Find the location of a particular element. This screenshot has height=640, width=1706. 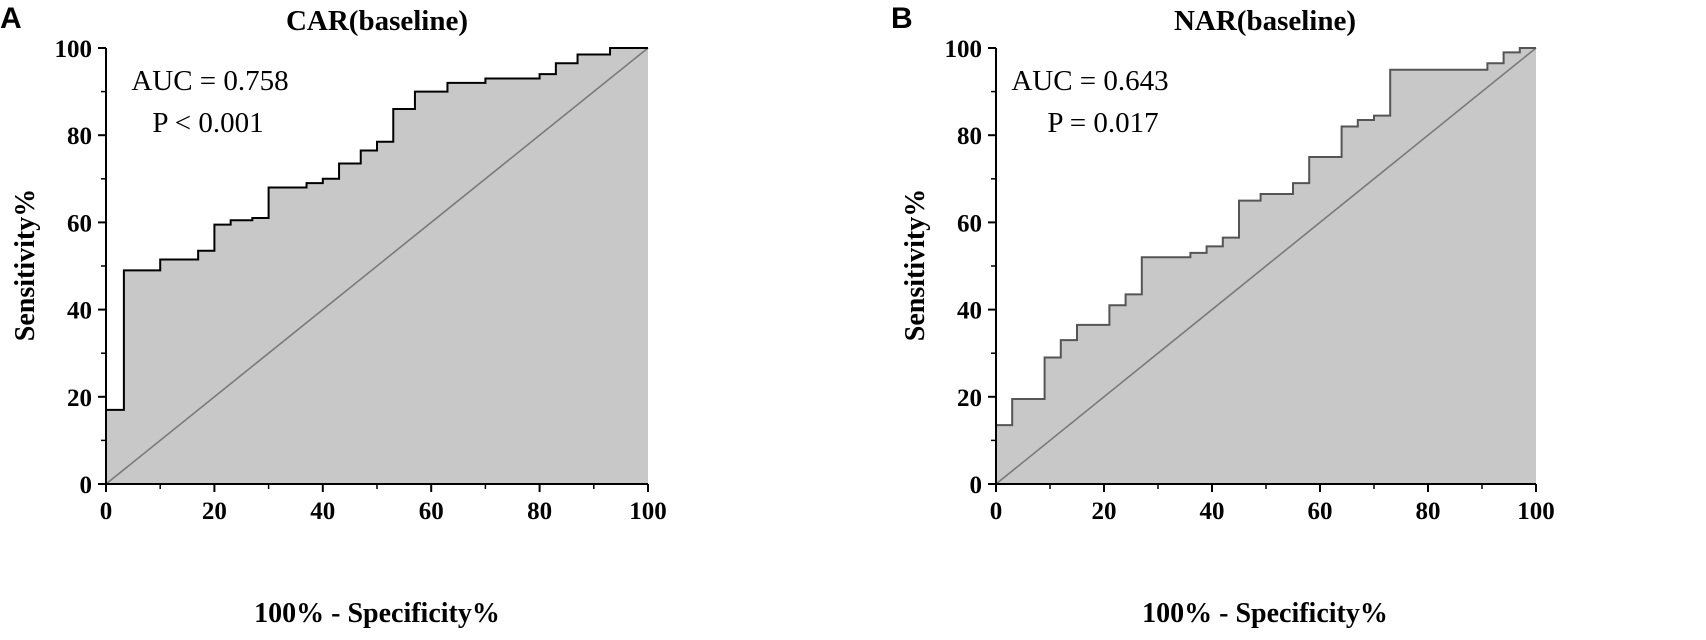

y-axis-label-b: Sensitivity% is located at coordinates (915, 265).